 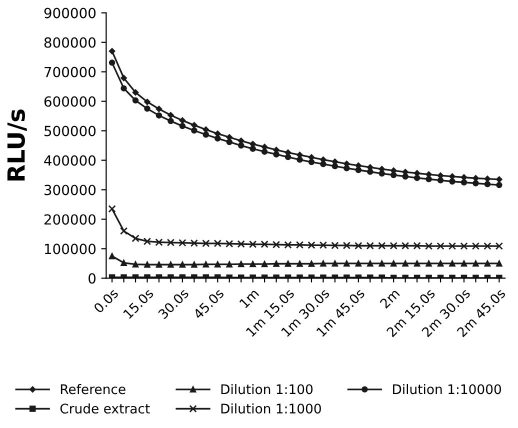 What do you see at coordinates (70, 101) in the screenshot?
I see `y-tick-label: 600000` at bounding box center [70, 101].